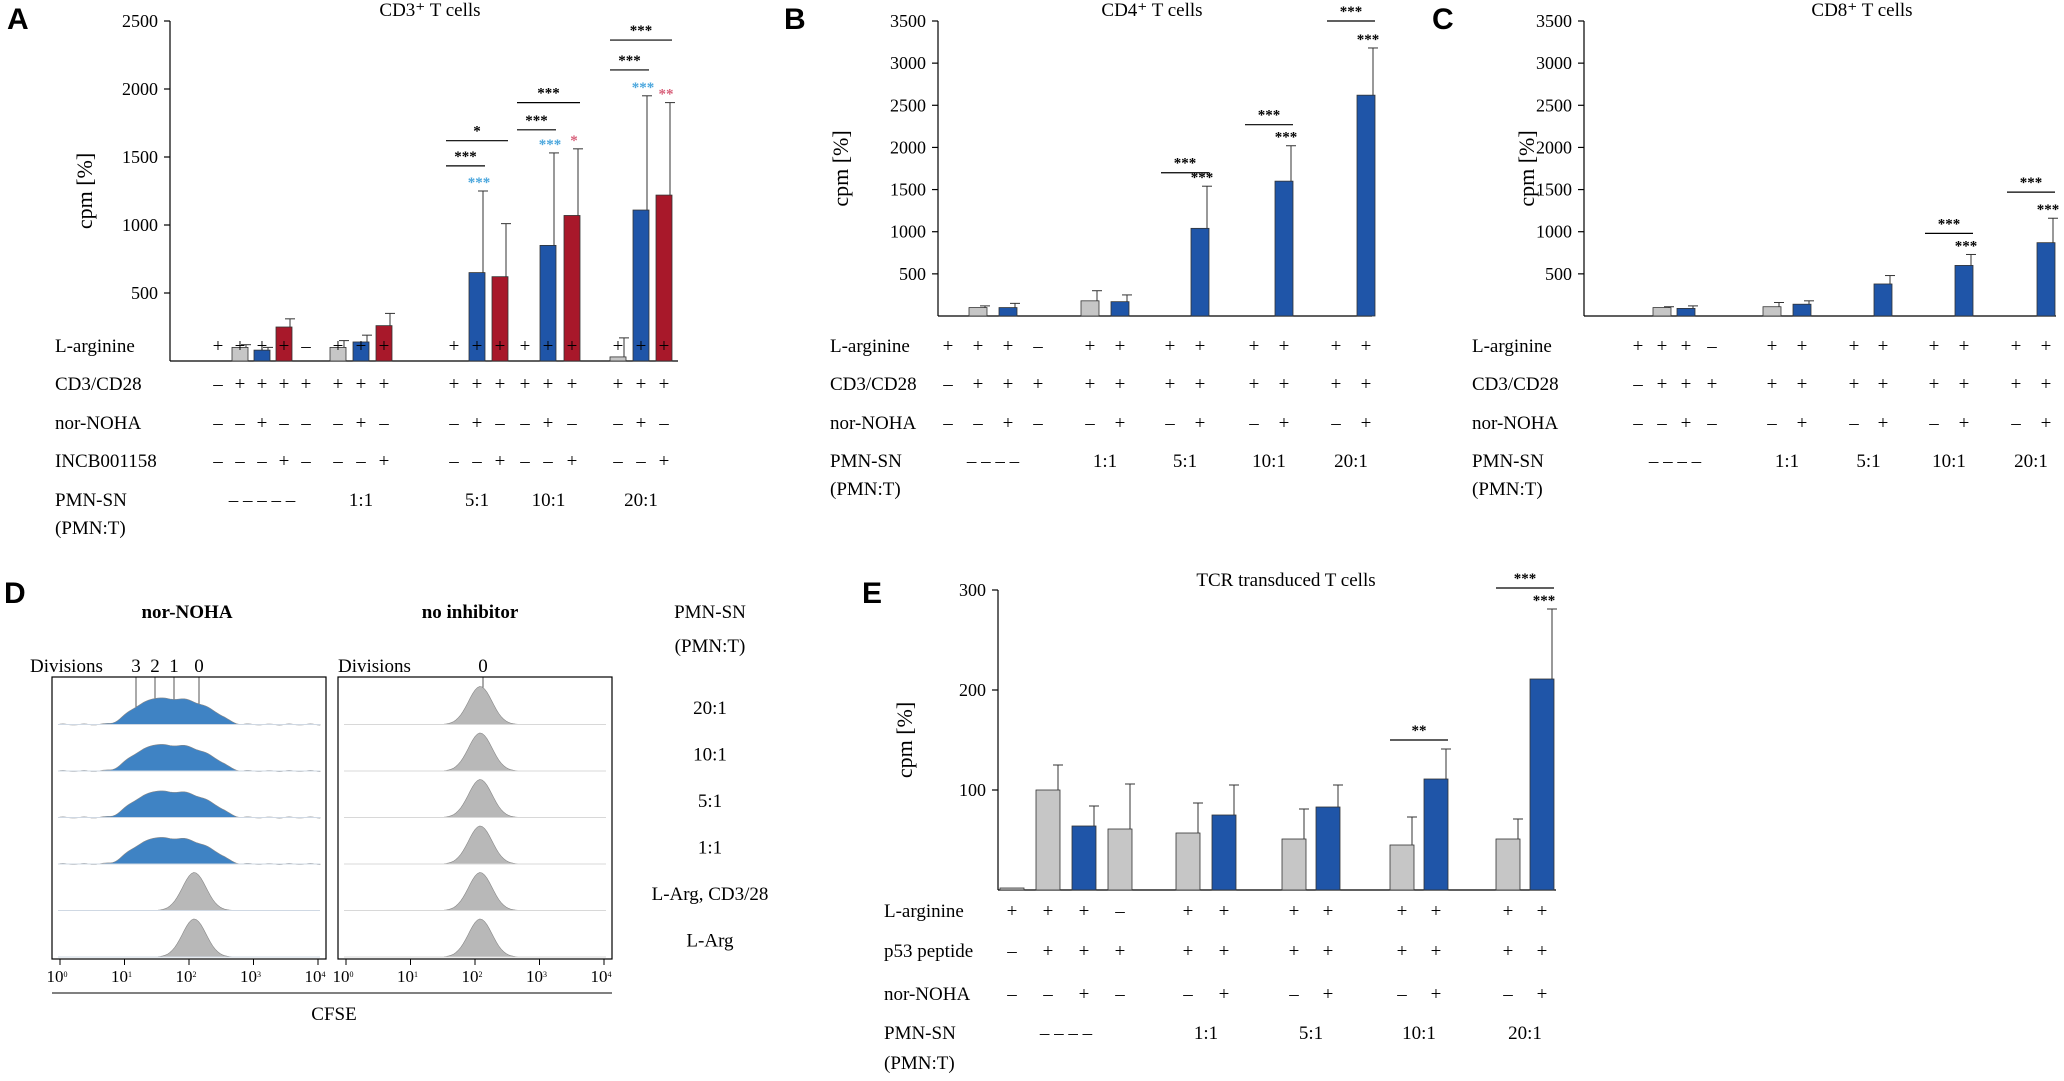 The image size is (2064, 1081). Describe the element at coordinates (1787, 461) in the screenshot. I see `pmn-ratio-label: 1:1` at that location.